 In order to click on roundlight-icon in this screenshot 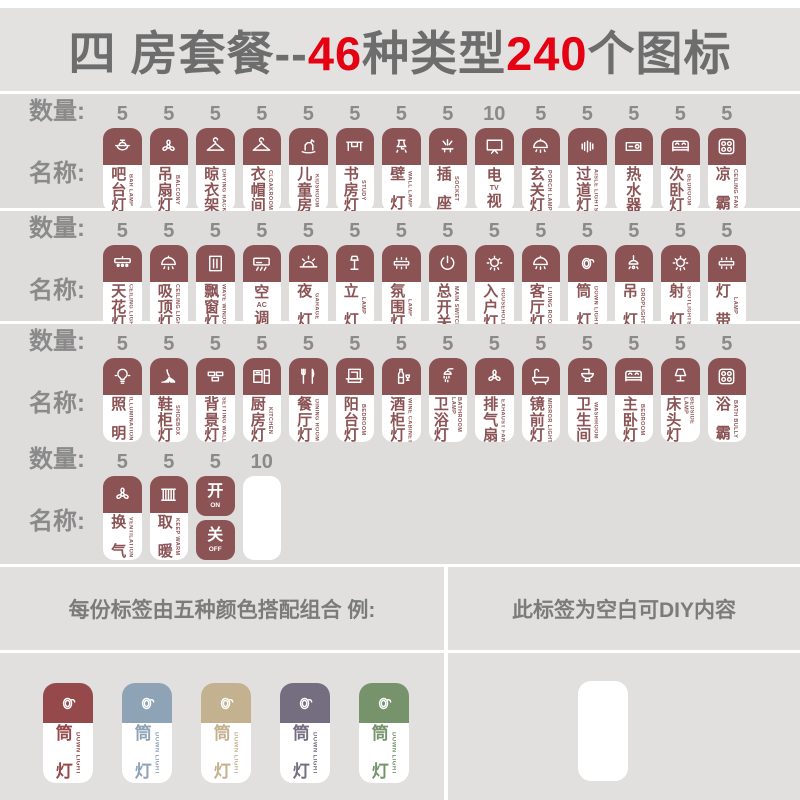, I will do `click(680, 263)`.